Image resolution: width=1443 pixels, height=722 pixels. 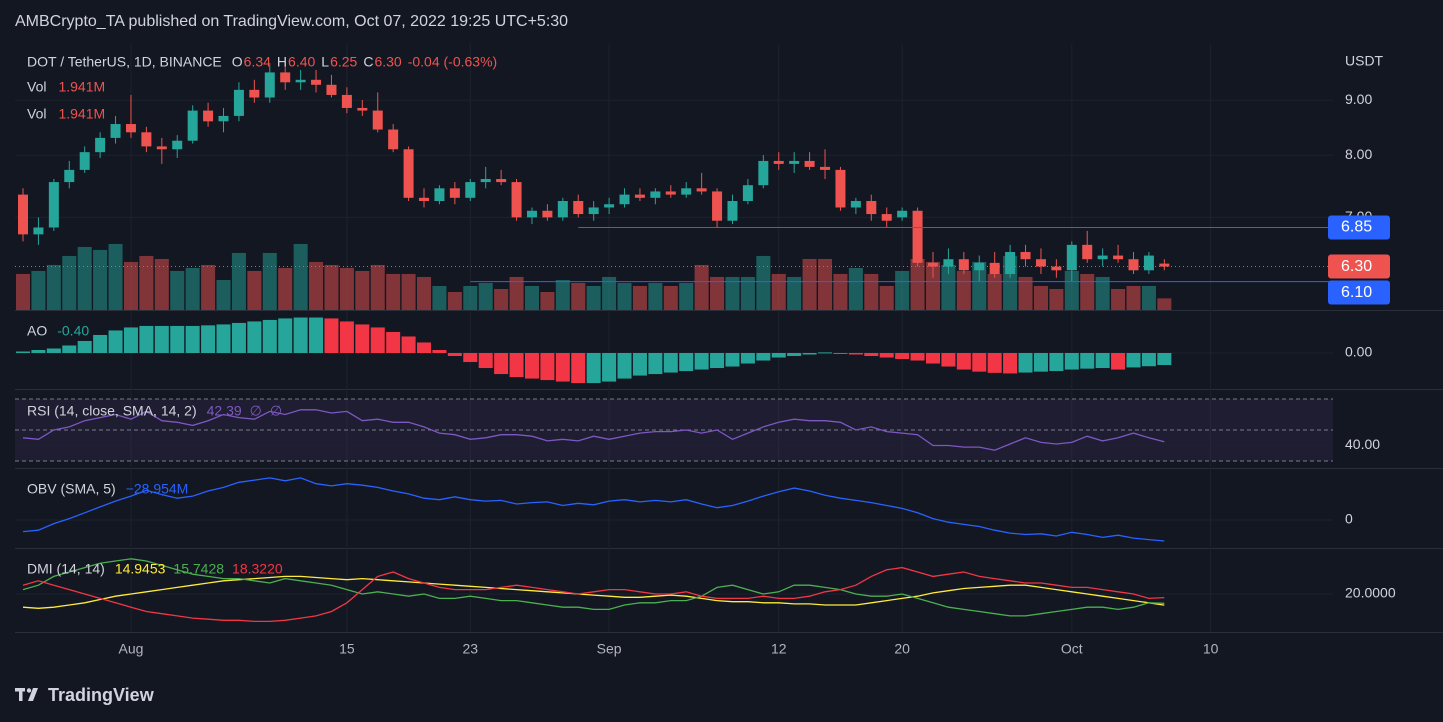 I want to click on legend-text: 6.40, so click(x=301, y=62).